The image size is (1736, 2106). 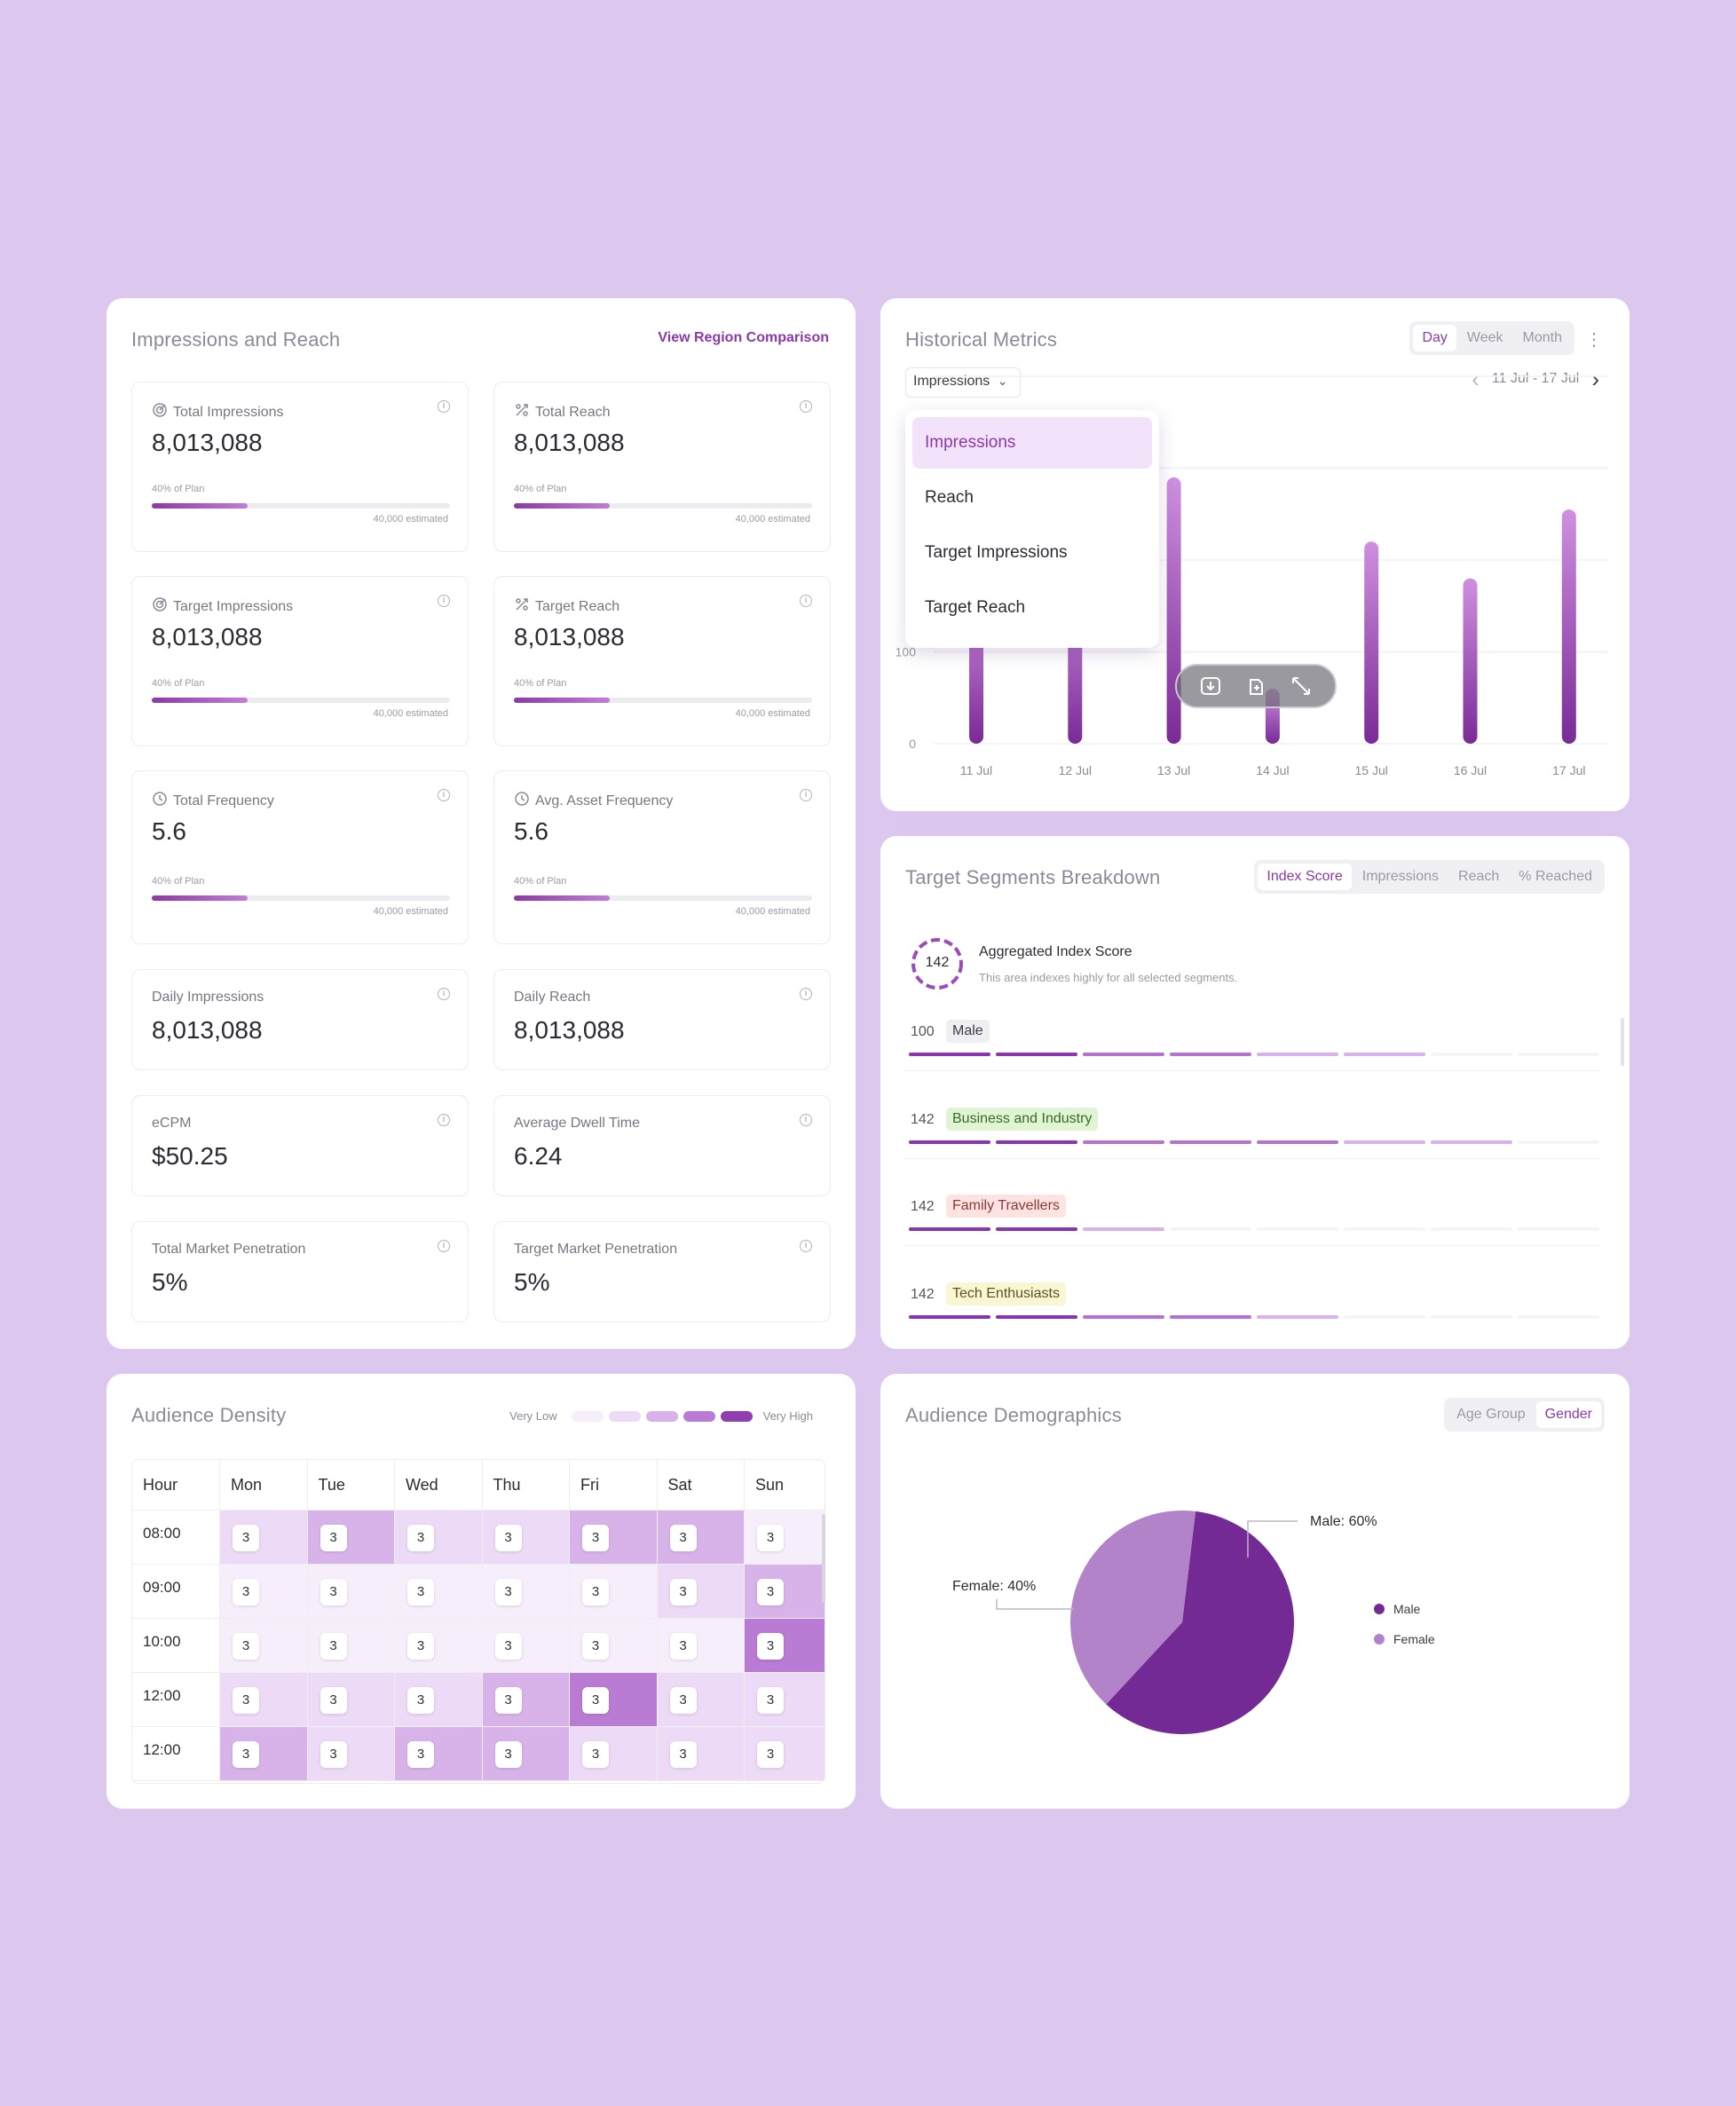 What do you see at coordinates (823, 1559) in the screenshot?
I see `table-scrollbar` at bounding box center [823, 1559].